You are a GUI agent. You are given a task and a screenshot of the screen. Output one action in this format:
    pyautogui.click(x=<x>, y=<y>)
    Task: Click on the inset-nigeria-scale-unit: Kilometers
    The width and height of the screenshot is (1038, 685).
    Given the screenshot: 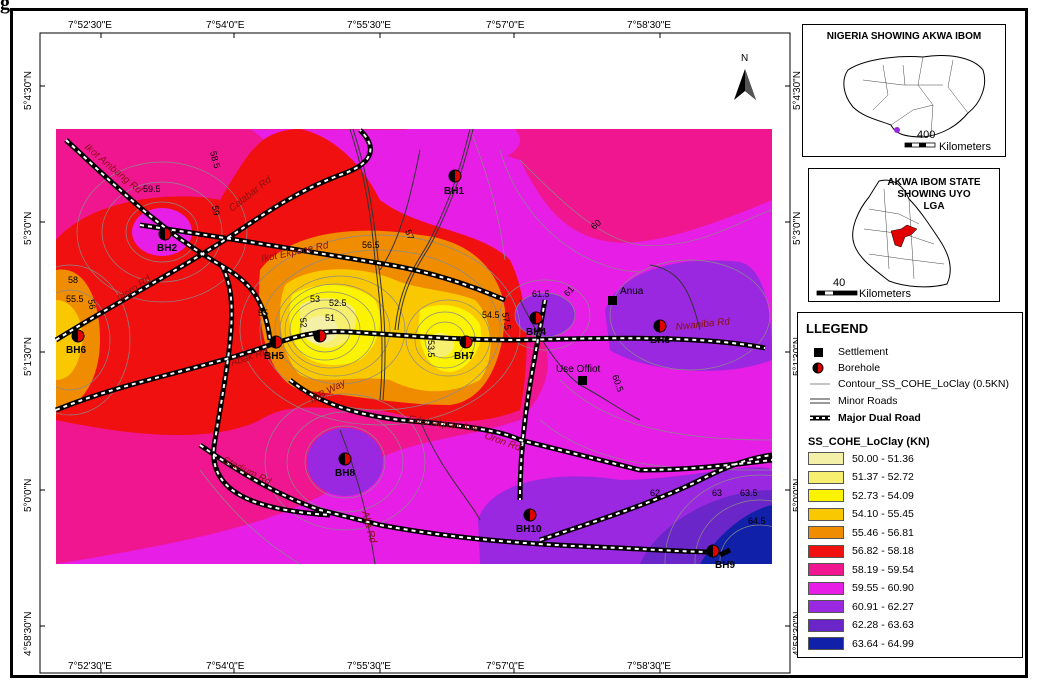 What is the action you would take?
    pyautogui.click(x=965, y=147)
    